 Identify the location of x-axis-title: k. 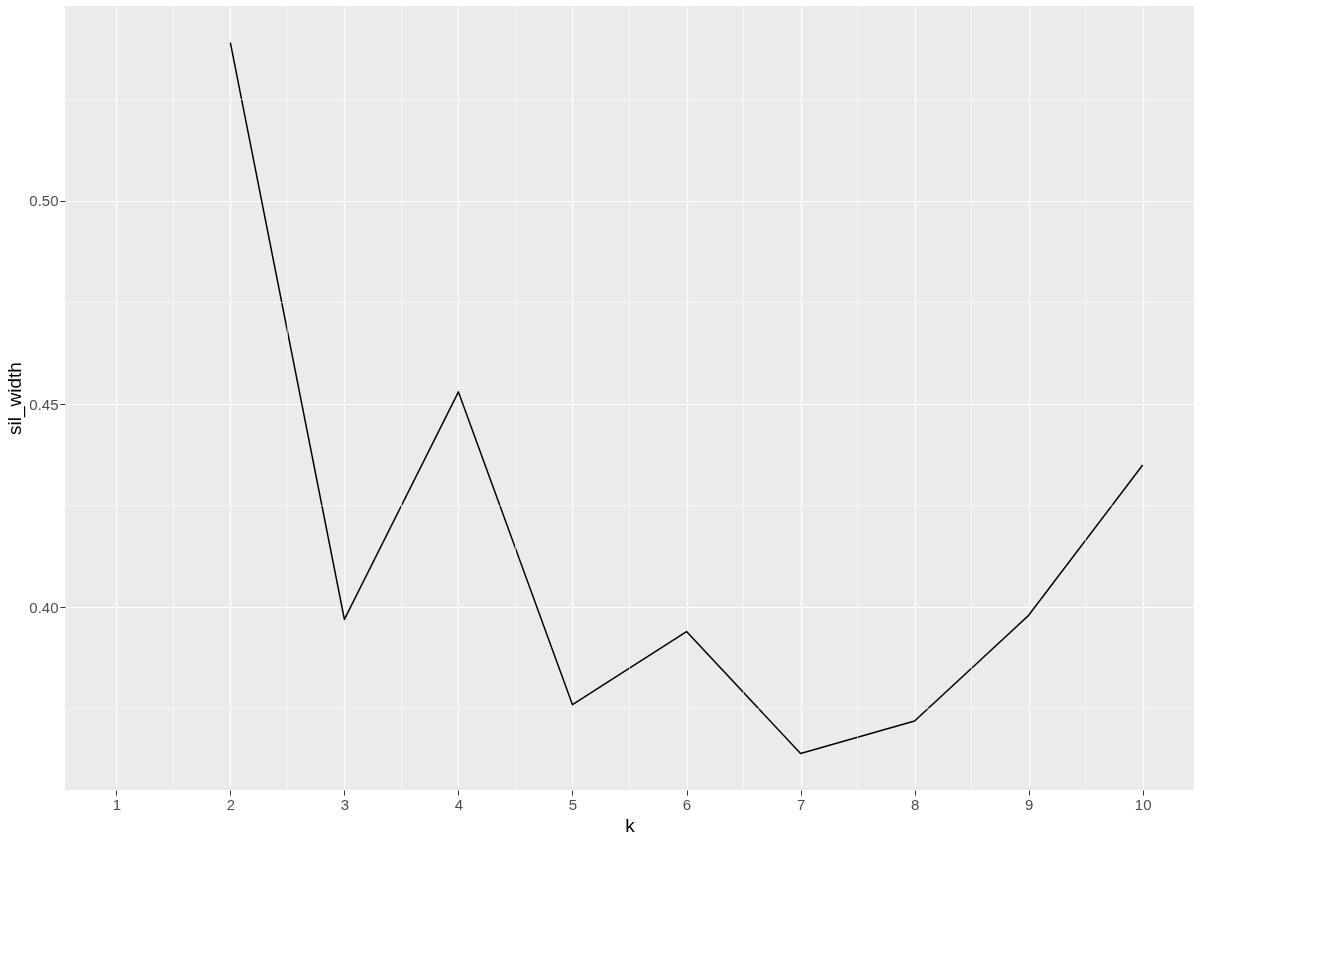
(630, 825).